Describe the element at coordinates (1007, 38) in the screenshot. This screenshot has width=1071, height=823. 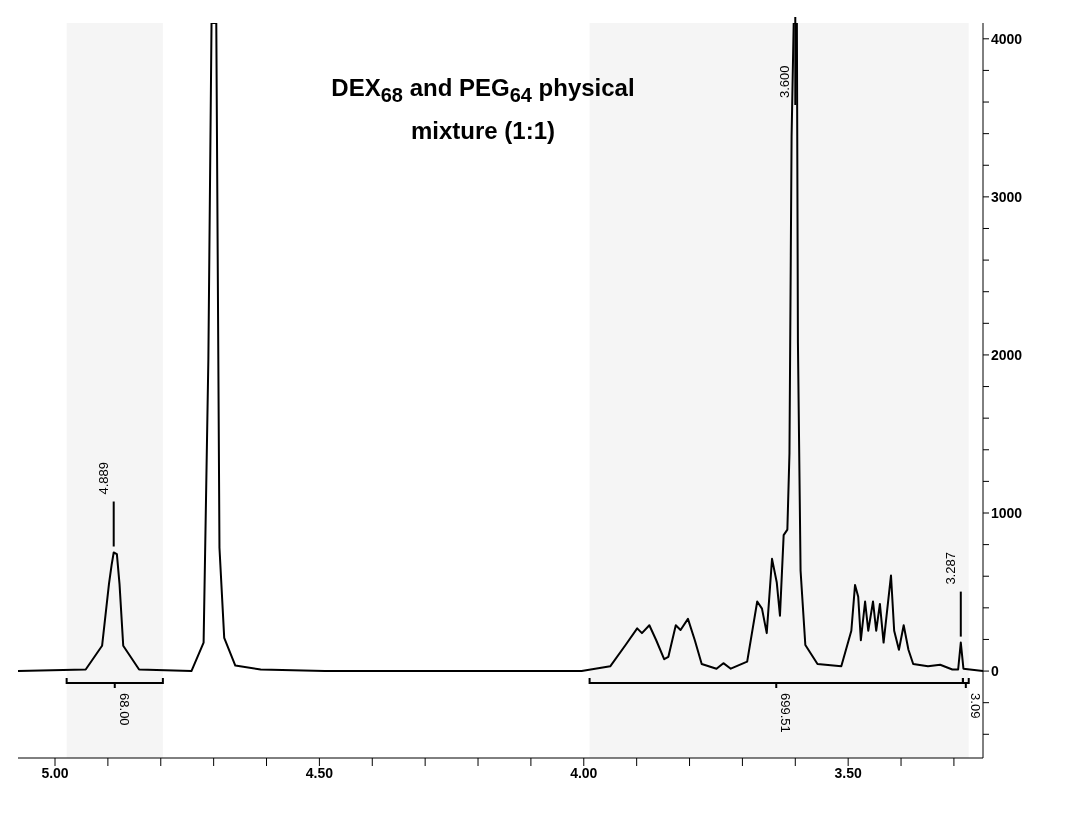
I see `y-tick-label: 4000` at that location.